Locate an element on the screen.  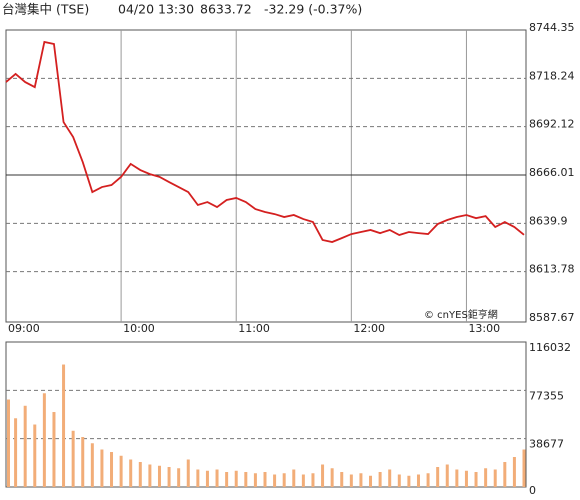
y-tick-label: 8692.12 is located at coordinates (552, 124).